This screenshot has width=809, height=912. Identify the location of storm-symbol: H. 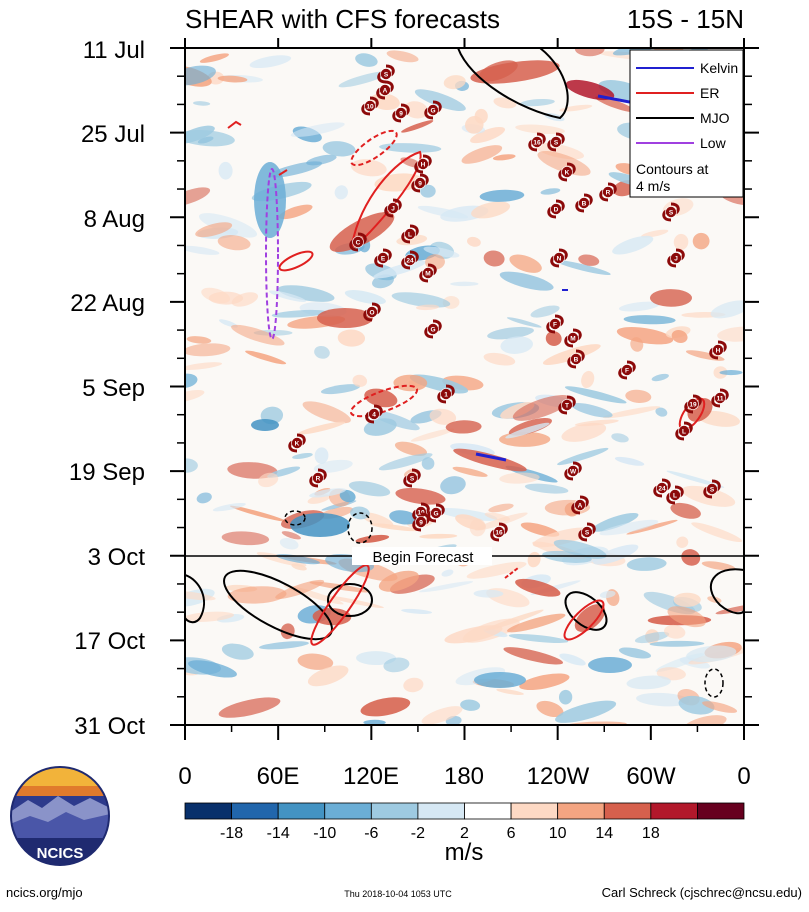
(423, 164).